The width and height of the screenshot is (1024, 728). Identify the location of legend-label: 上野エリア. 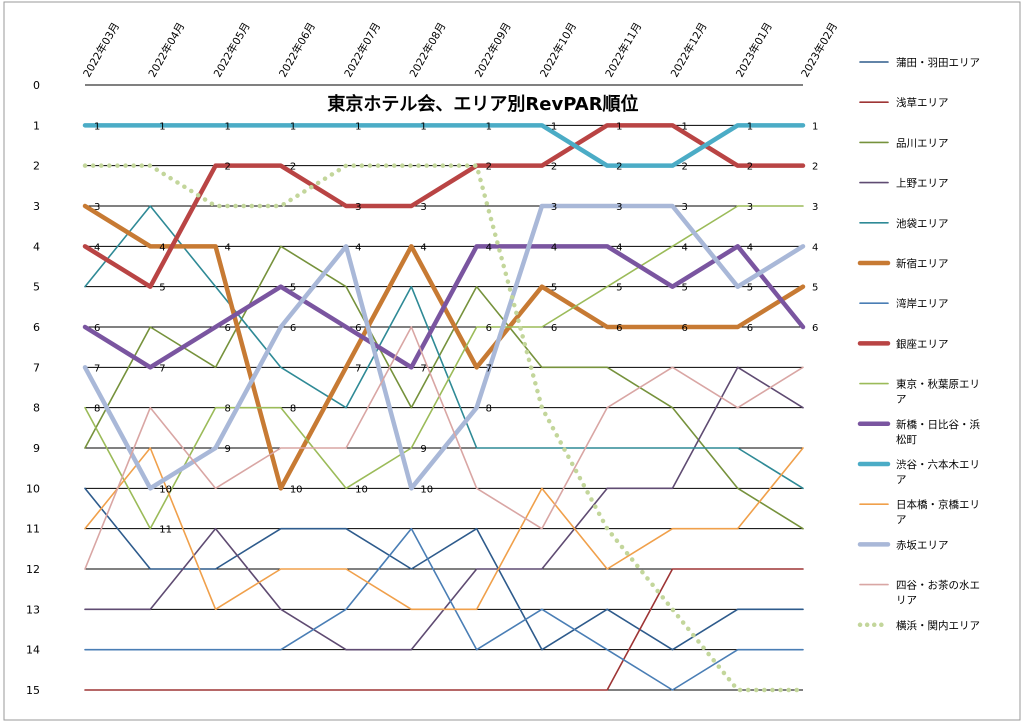
(922, 184).